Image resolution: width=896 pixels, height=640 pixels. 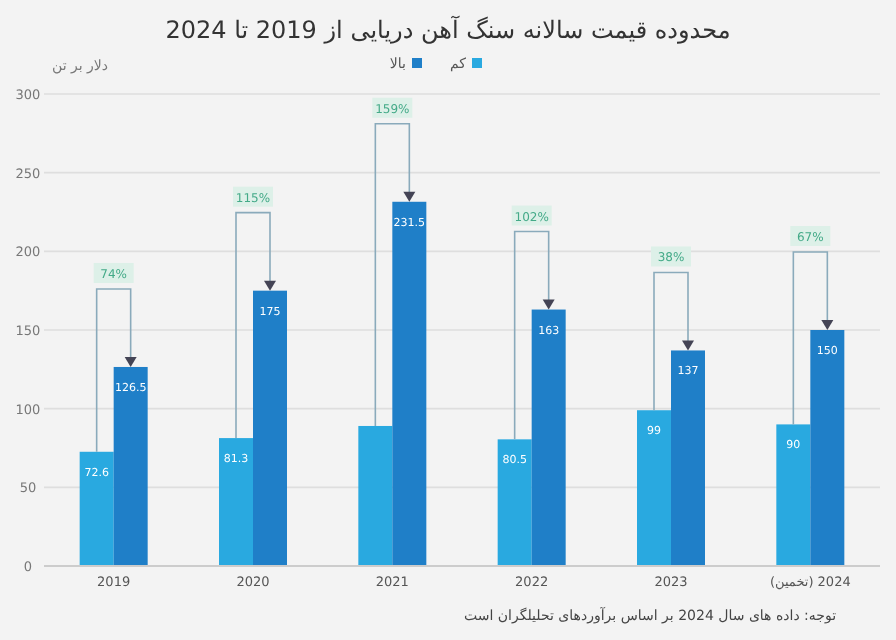 I want to click on chart-title: محدوده قیمت سالانه سنگ آهن دریایی از 2019 تا 2024, so click(x=448, y=29).